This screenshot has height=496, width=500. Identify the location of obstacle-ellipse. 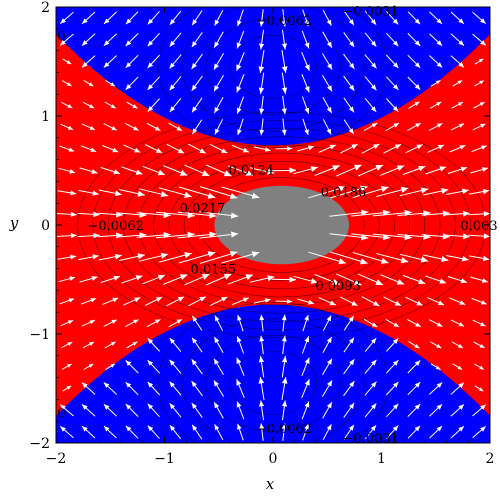
(281, 225).